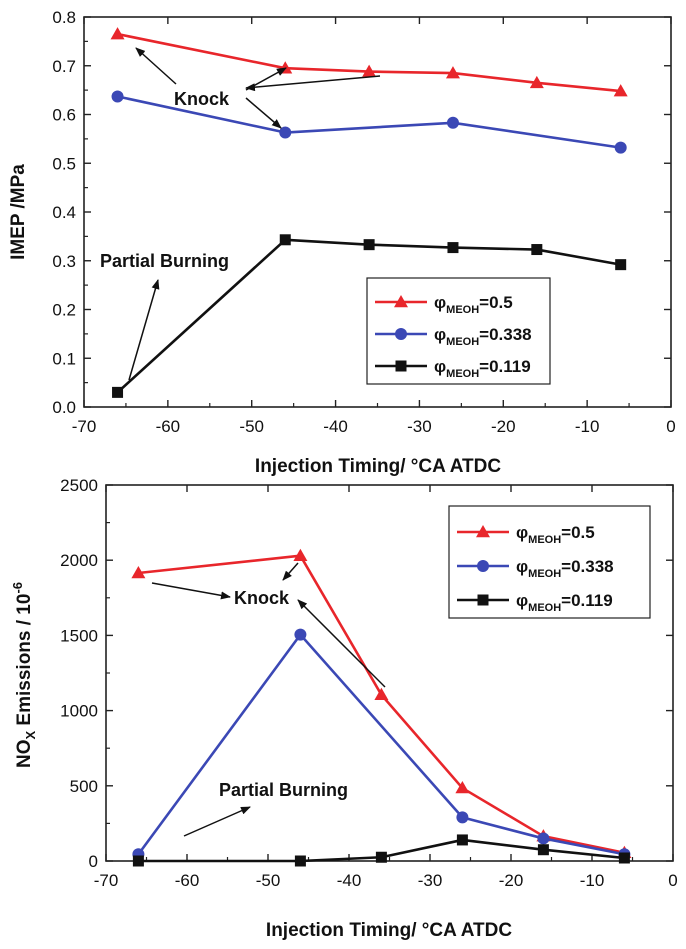  I want to click on nox-legend-entry: φMEOH=0.119, so click(535, 602).